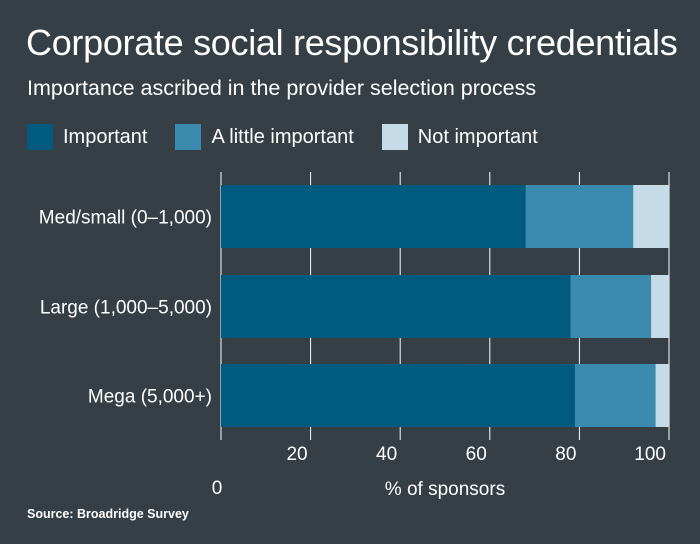  Describe the element at coordinates (282, 136) in the screenshot. I see `legend-label-a-little-important: A little important` at that location.